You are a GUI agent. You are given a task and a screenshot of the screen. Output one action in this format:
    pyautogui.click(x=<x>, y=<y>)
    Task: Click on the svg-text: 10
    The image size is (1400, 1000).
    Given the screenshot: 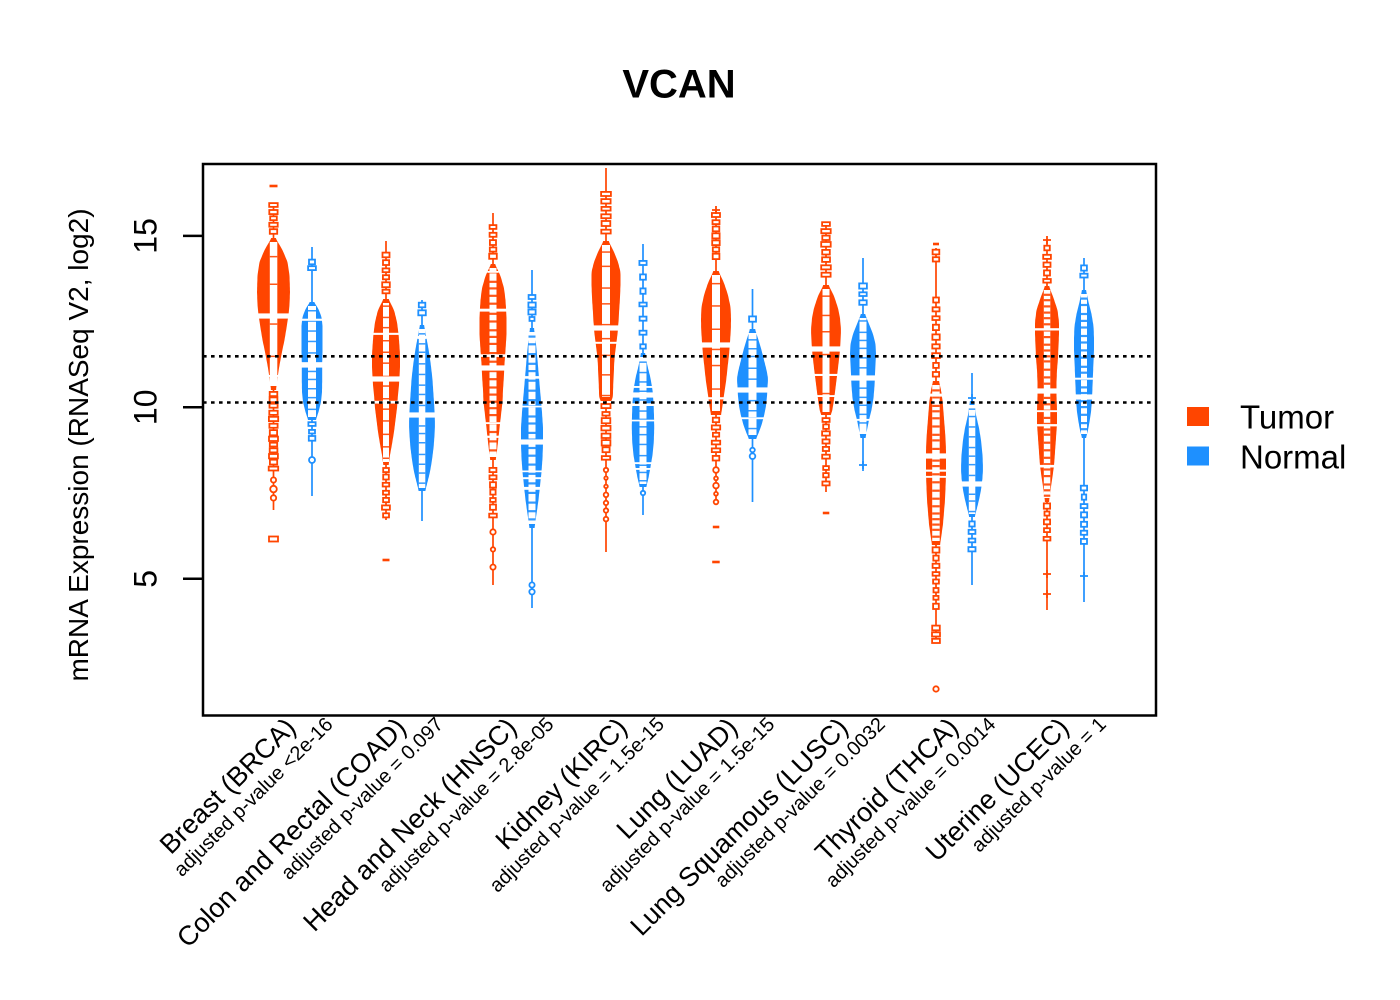 What is the action you would take?
    pyautogui.click(x=146, y=408)
    